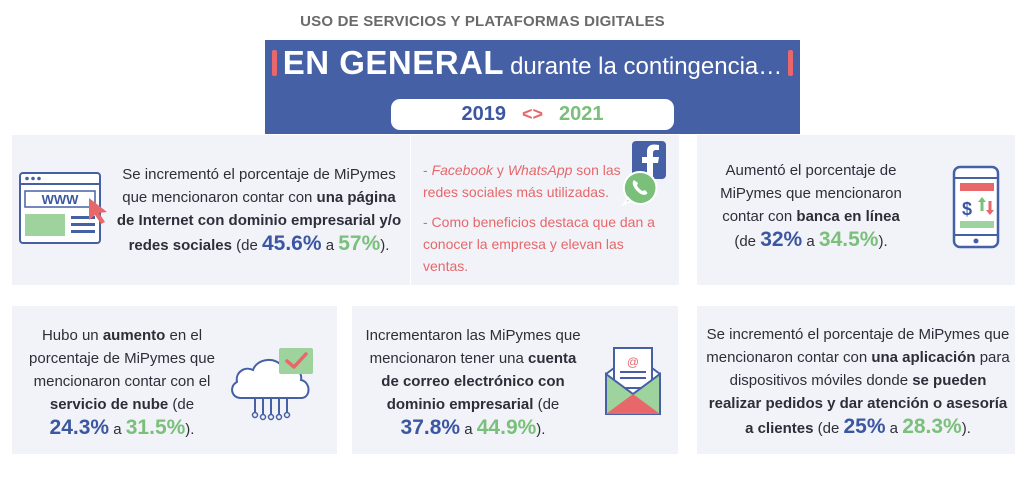 The height and width of the screenshot is (488, 1027). Describe the element at coordinates (790, 63) in the screenshot. I see `banner-accent-right` at that location.